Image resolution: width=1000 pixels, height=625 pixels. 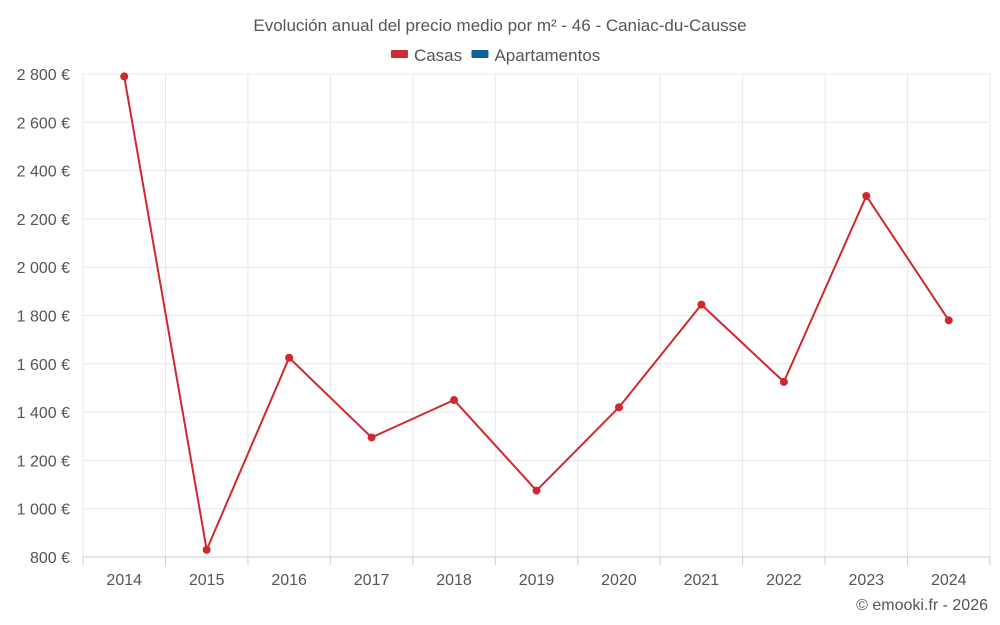 What do you see at coordinates (124, 580) in the screenshot?
I see `x-tick-label: 2014` at bounding box center [124, 580].